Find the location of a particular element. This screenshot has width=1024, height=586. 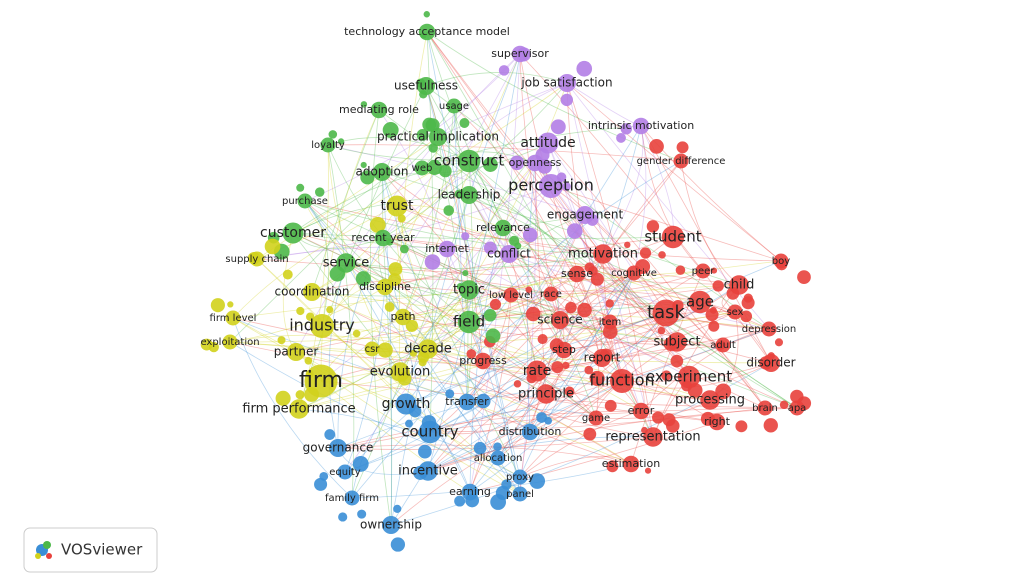

node-label: race is located at coordinates (551, 294).